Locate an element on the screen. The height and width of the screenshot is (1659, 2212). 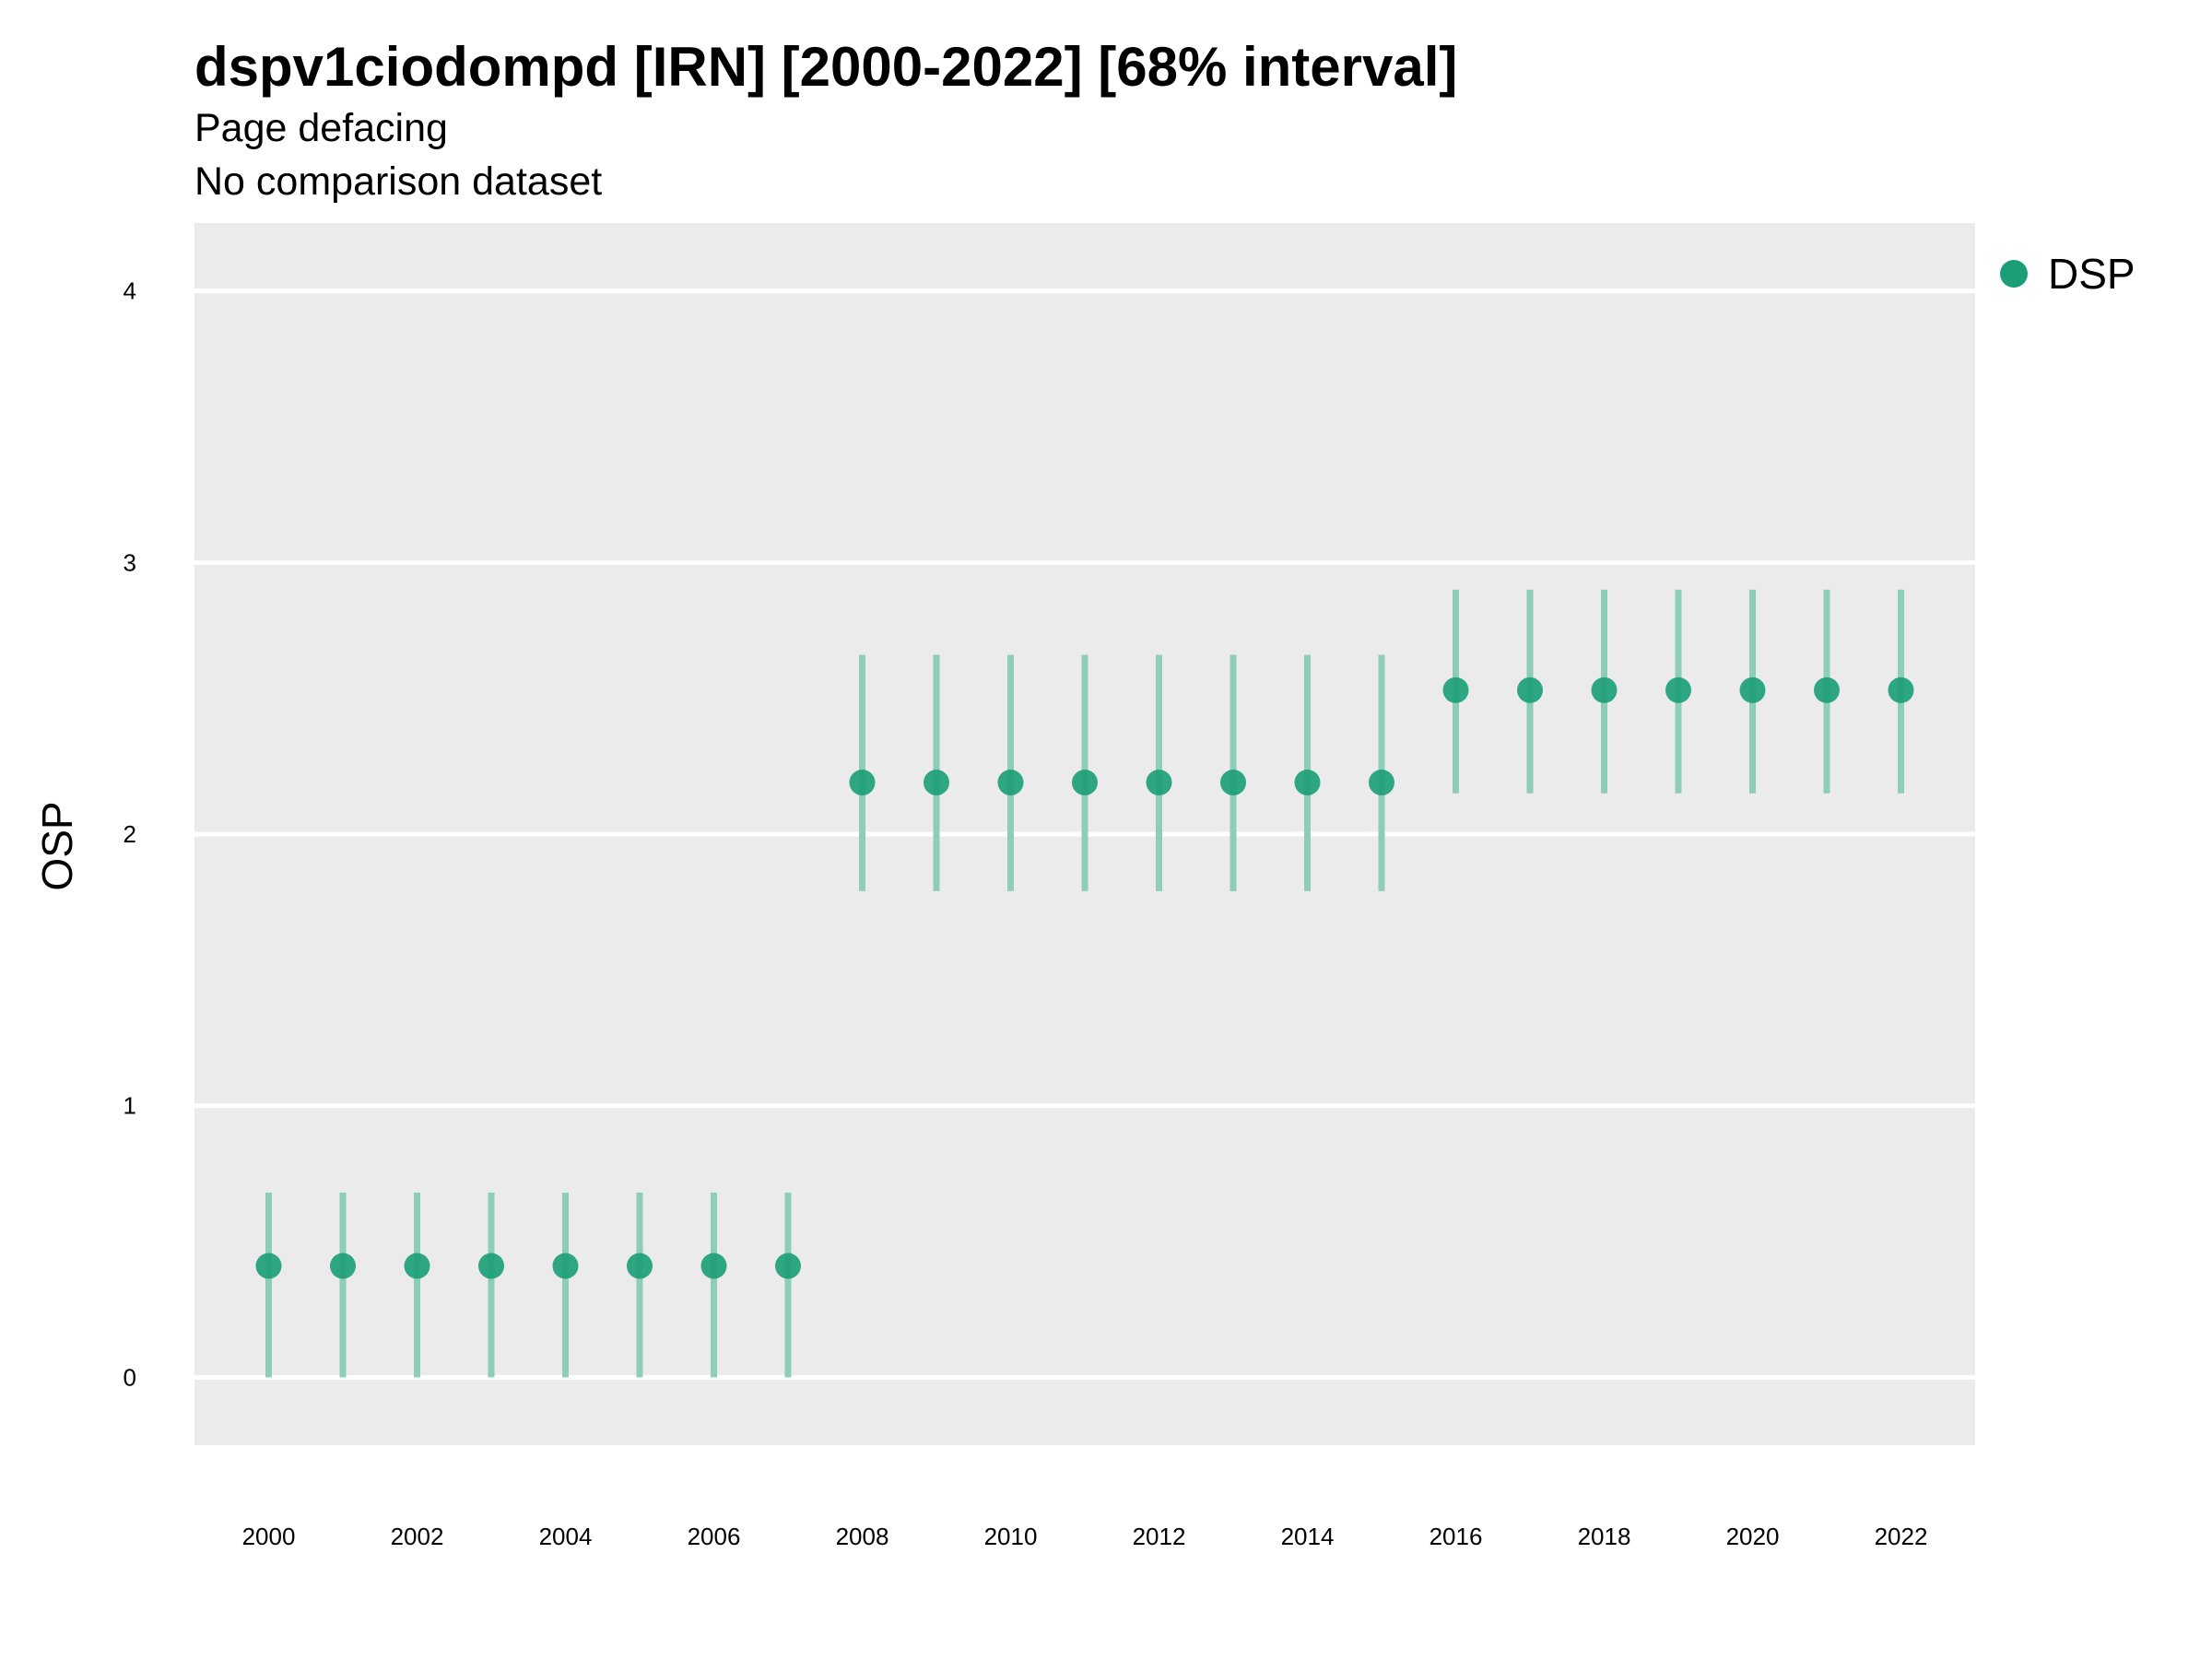
x-tick-2008: 2008 is located at coordinates (862, 1536).